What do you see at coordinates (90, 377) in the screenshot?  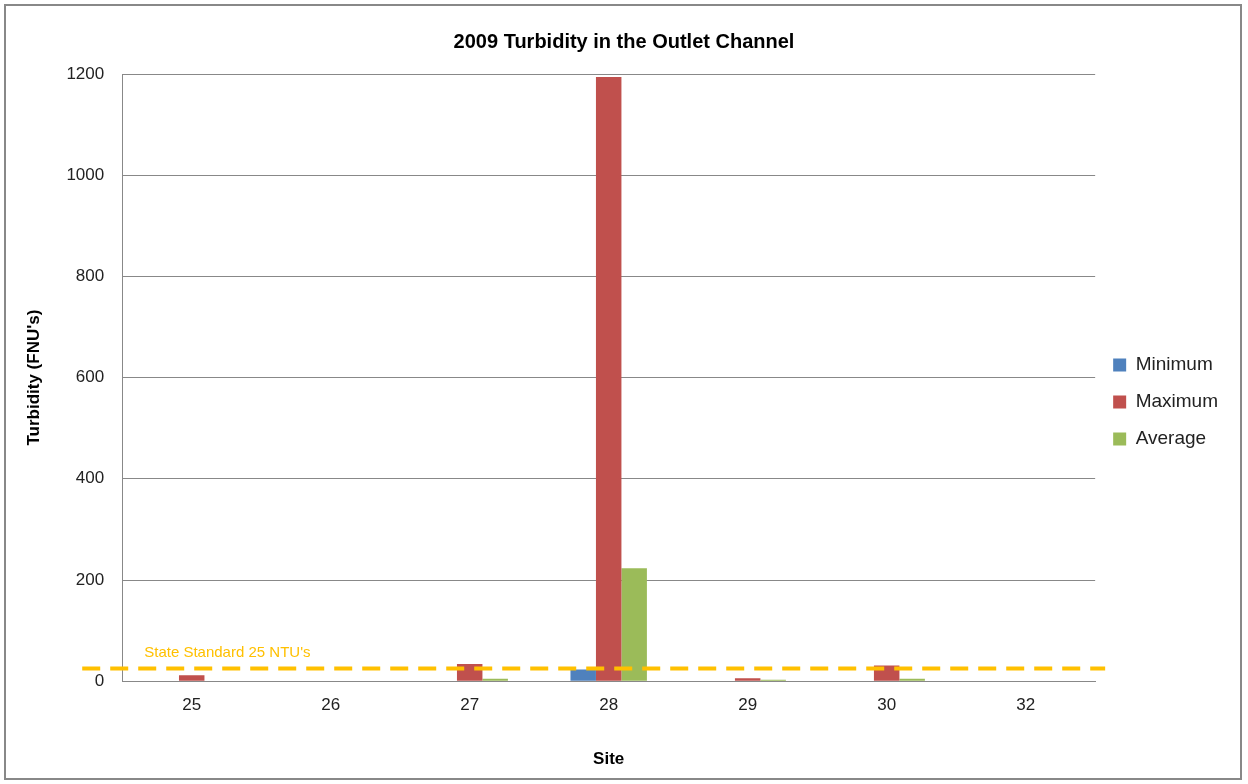 I see `y-tick-label: 600` at bounding box center [90, 377].